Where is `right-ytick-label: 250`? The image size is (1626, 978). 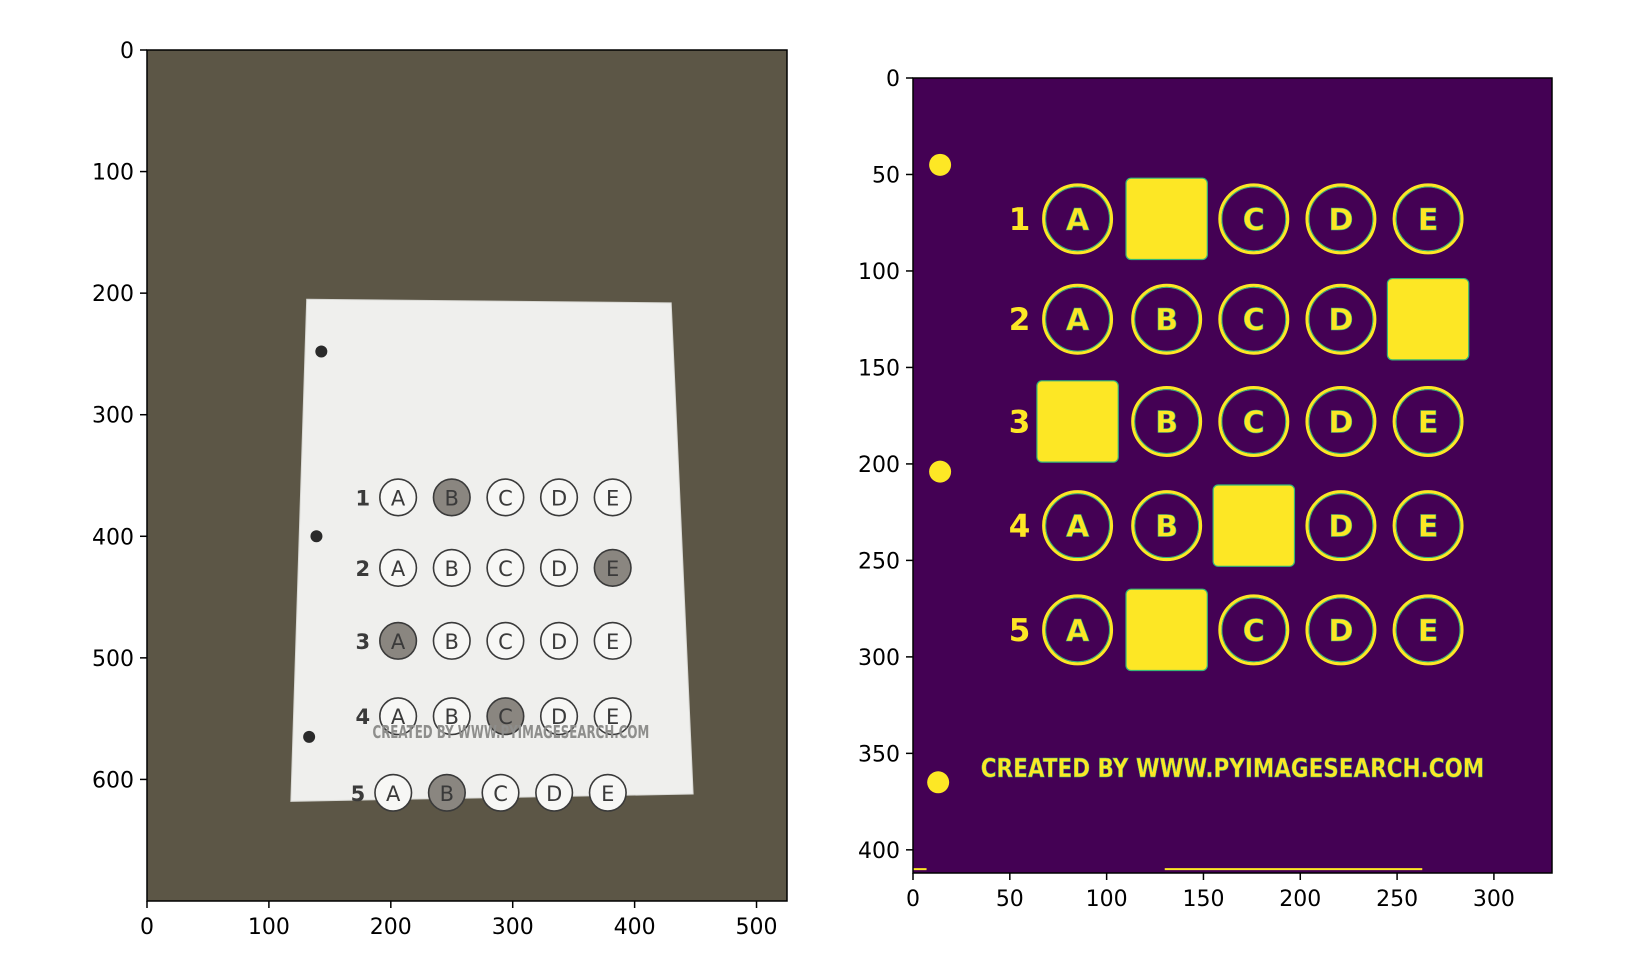 right-ytick-label: 250 is located at coordinates (879, 561).